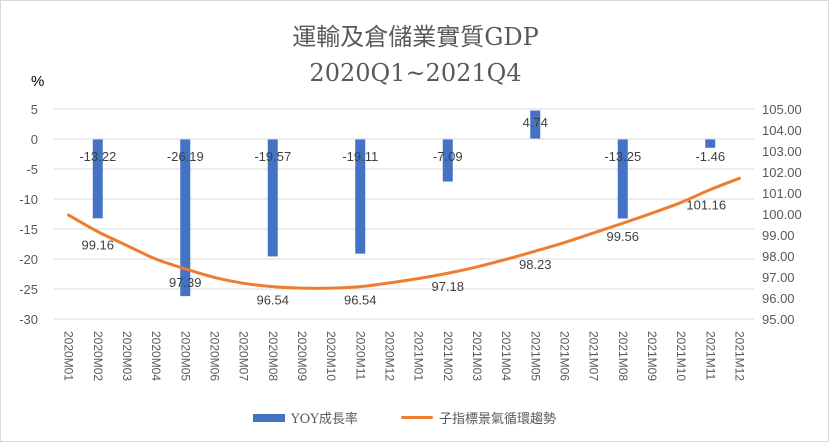 The image size is (829, 443). What do you see at coordinates (360, 156) in the screenshot?
I see `bar-data-label: -19.11` at bounding box center [360, 156].